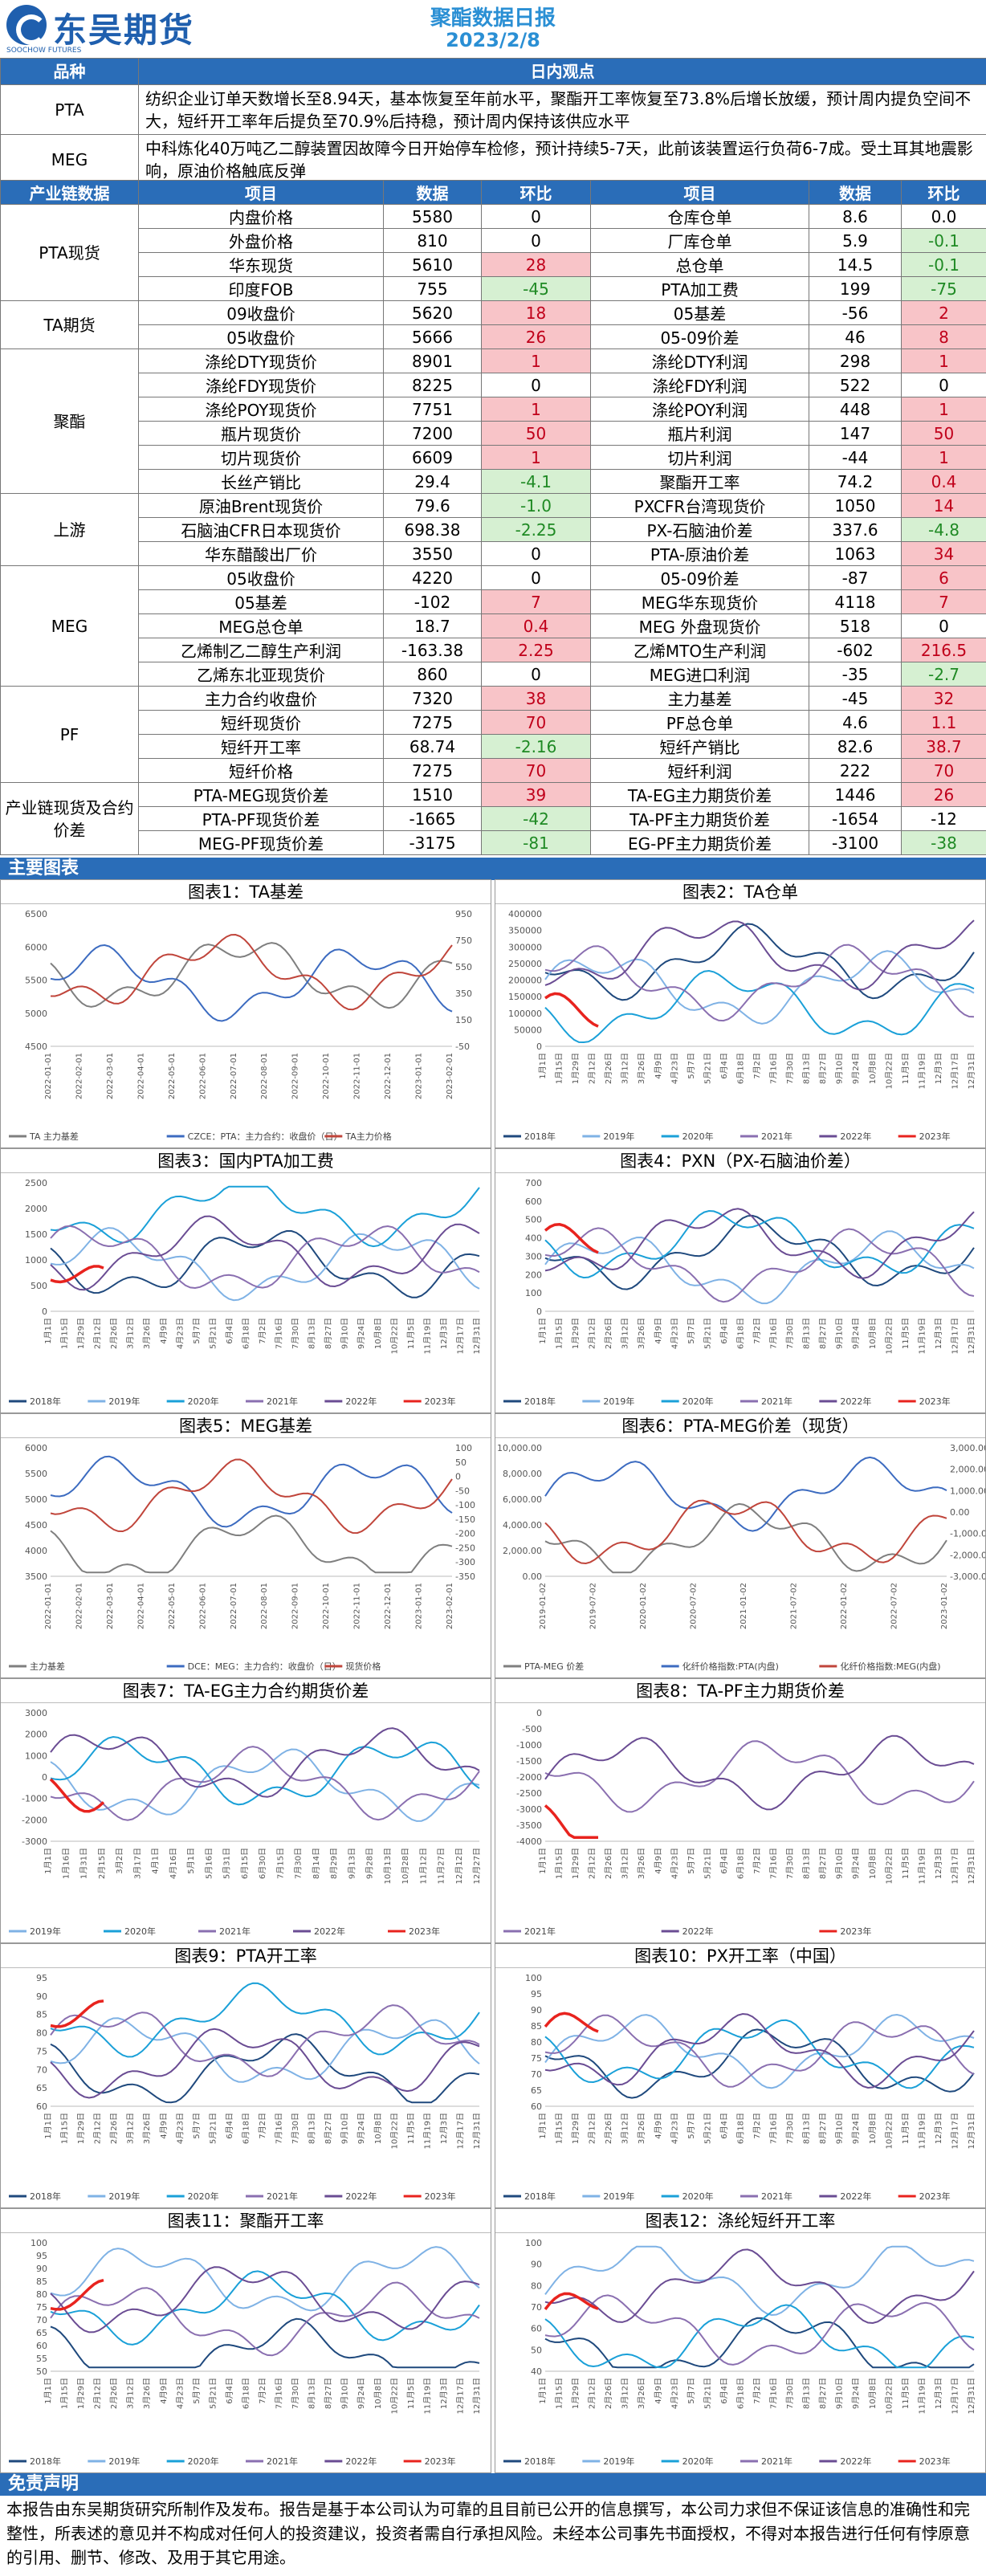 The width and height of the screenshot is (986, 2576). Describe the element at coordinates (357, 1076) in the screenshot. I see `x-tick-label: 2022-11-01` at that location.